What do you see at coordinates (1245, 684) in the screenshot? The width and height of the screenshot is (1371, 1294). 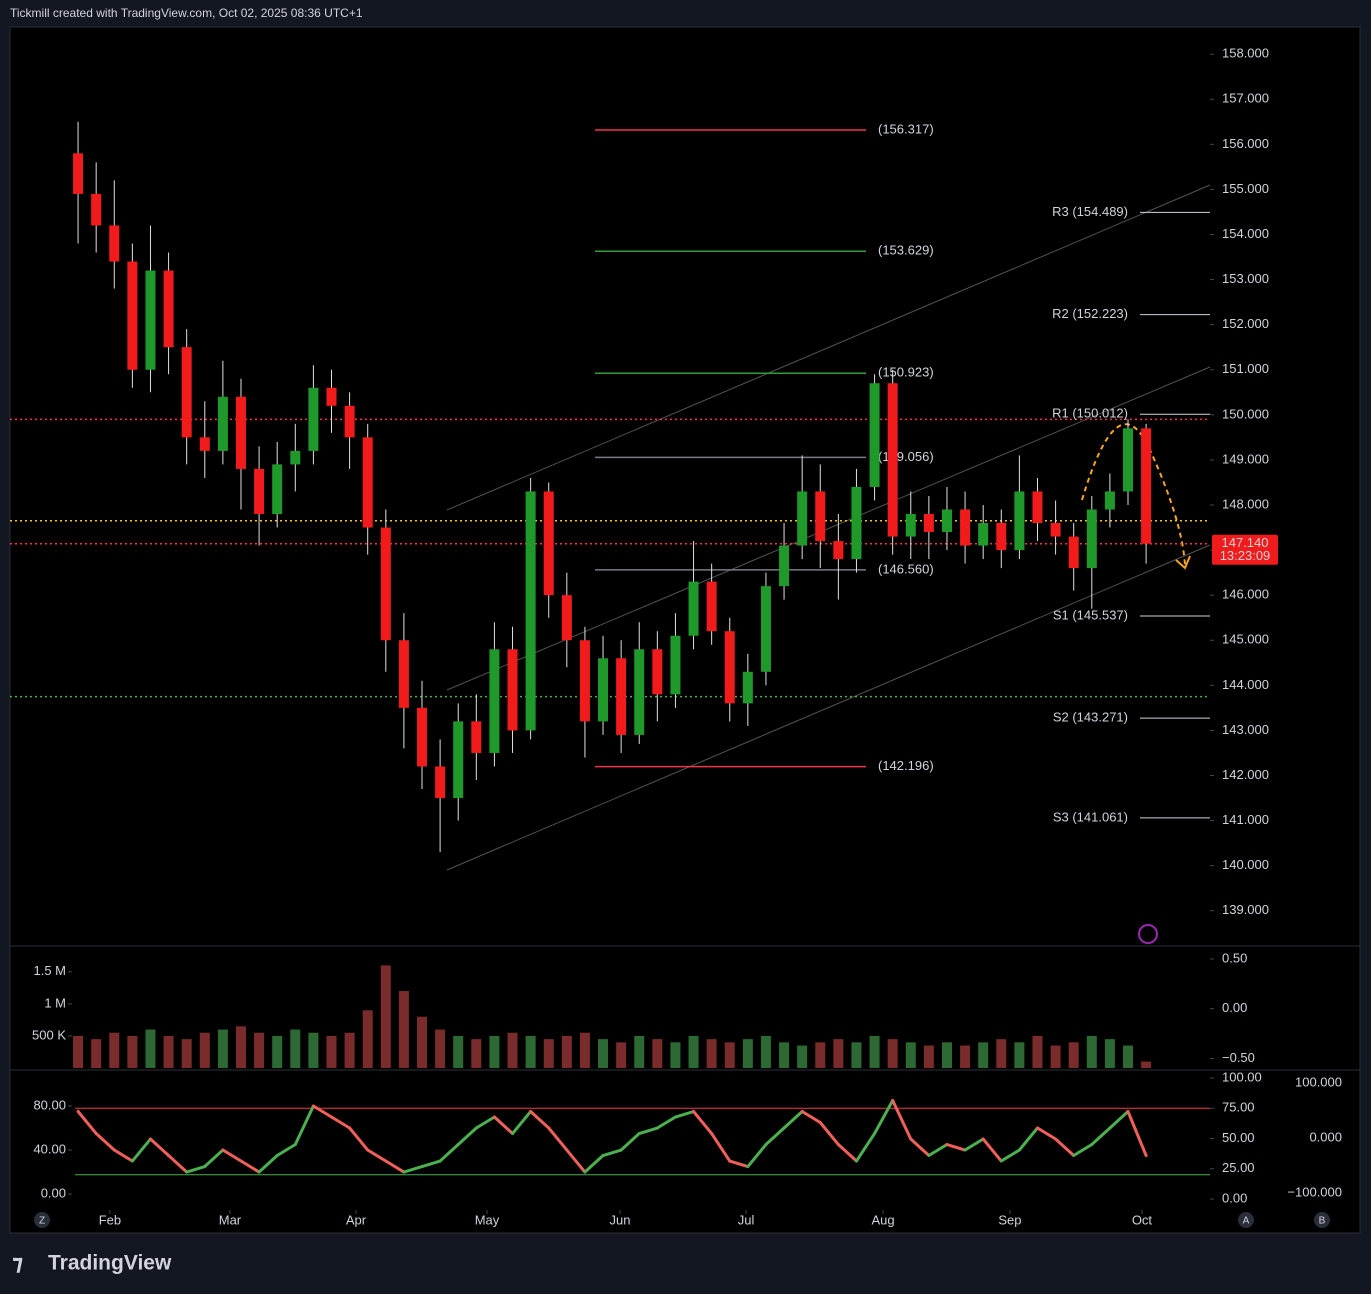 I see `y-tick-label: 144.000` at bounding box center [1245, 684].